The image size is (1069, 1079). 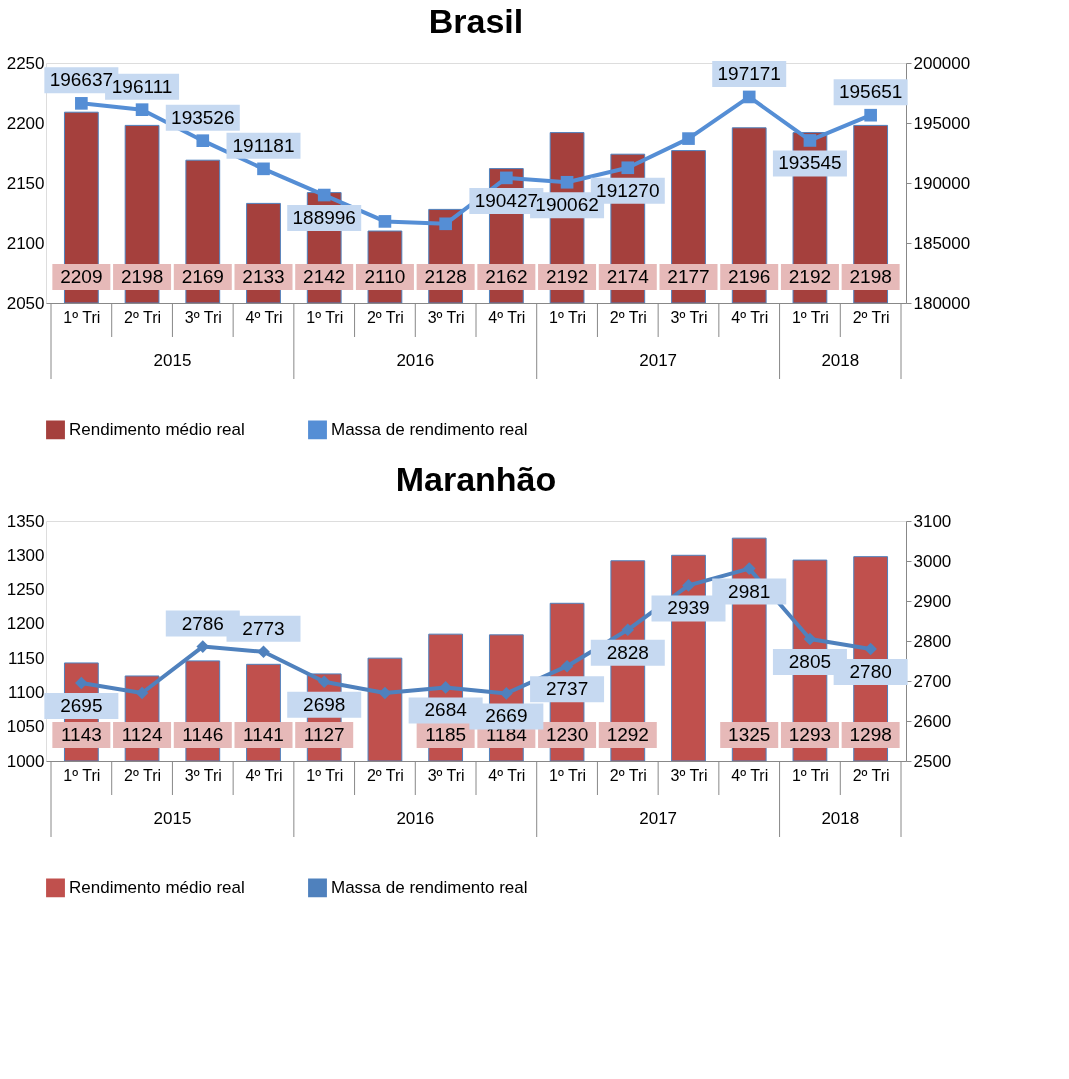 What do you see at coordinates (81, 276) in the screenshot?
I see `data-label: 2209` at bounding box center [81, 276].